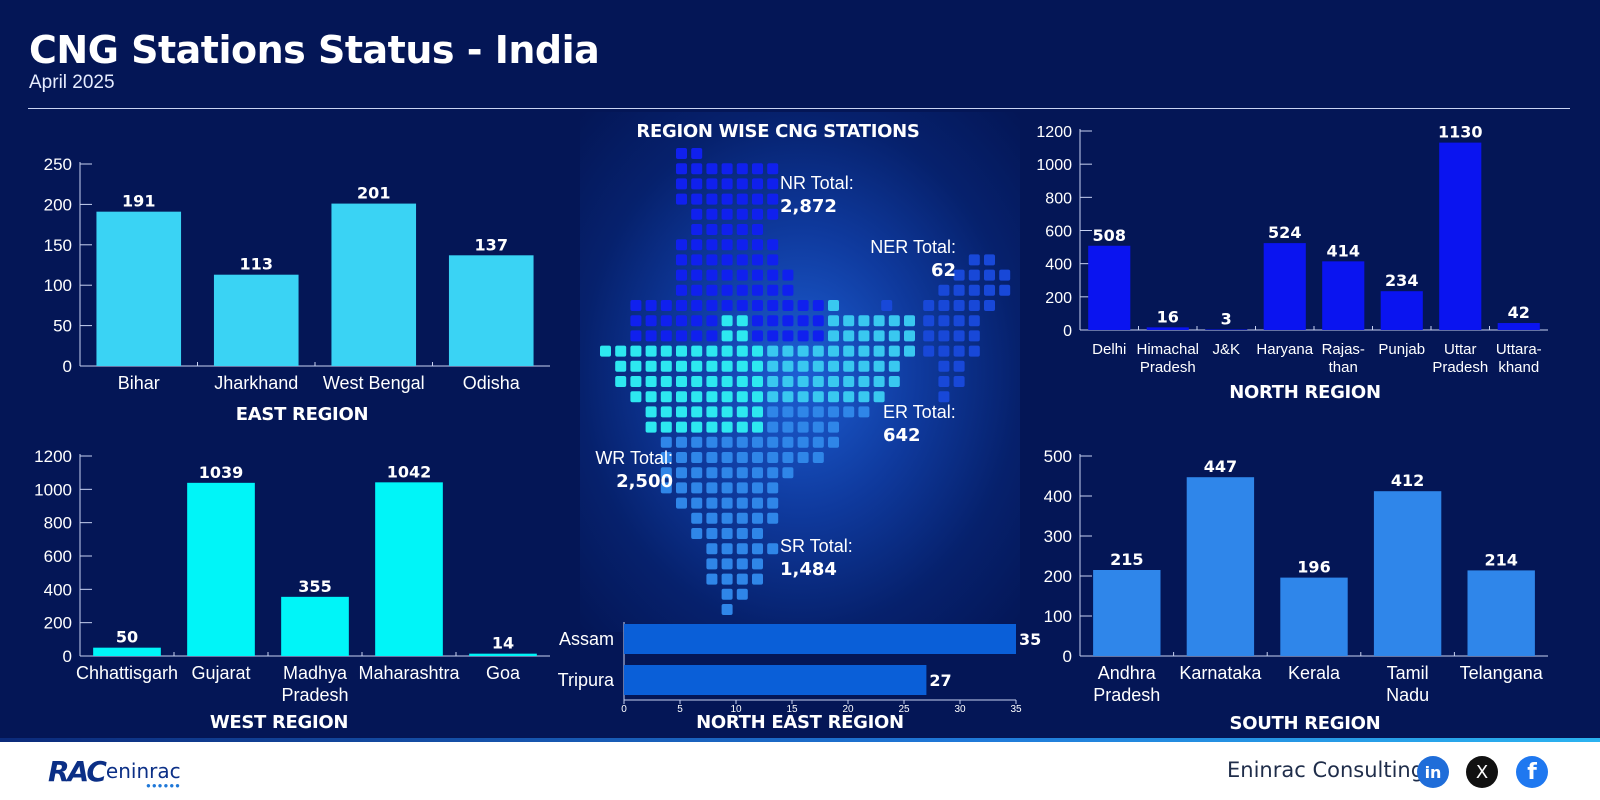 The height and width of the screenshot is (800, 1600). What do you see at coordinates (1482, 772) in the screenshot?
I see `x-icon: X` at bounding box center [1482, 772].